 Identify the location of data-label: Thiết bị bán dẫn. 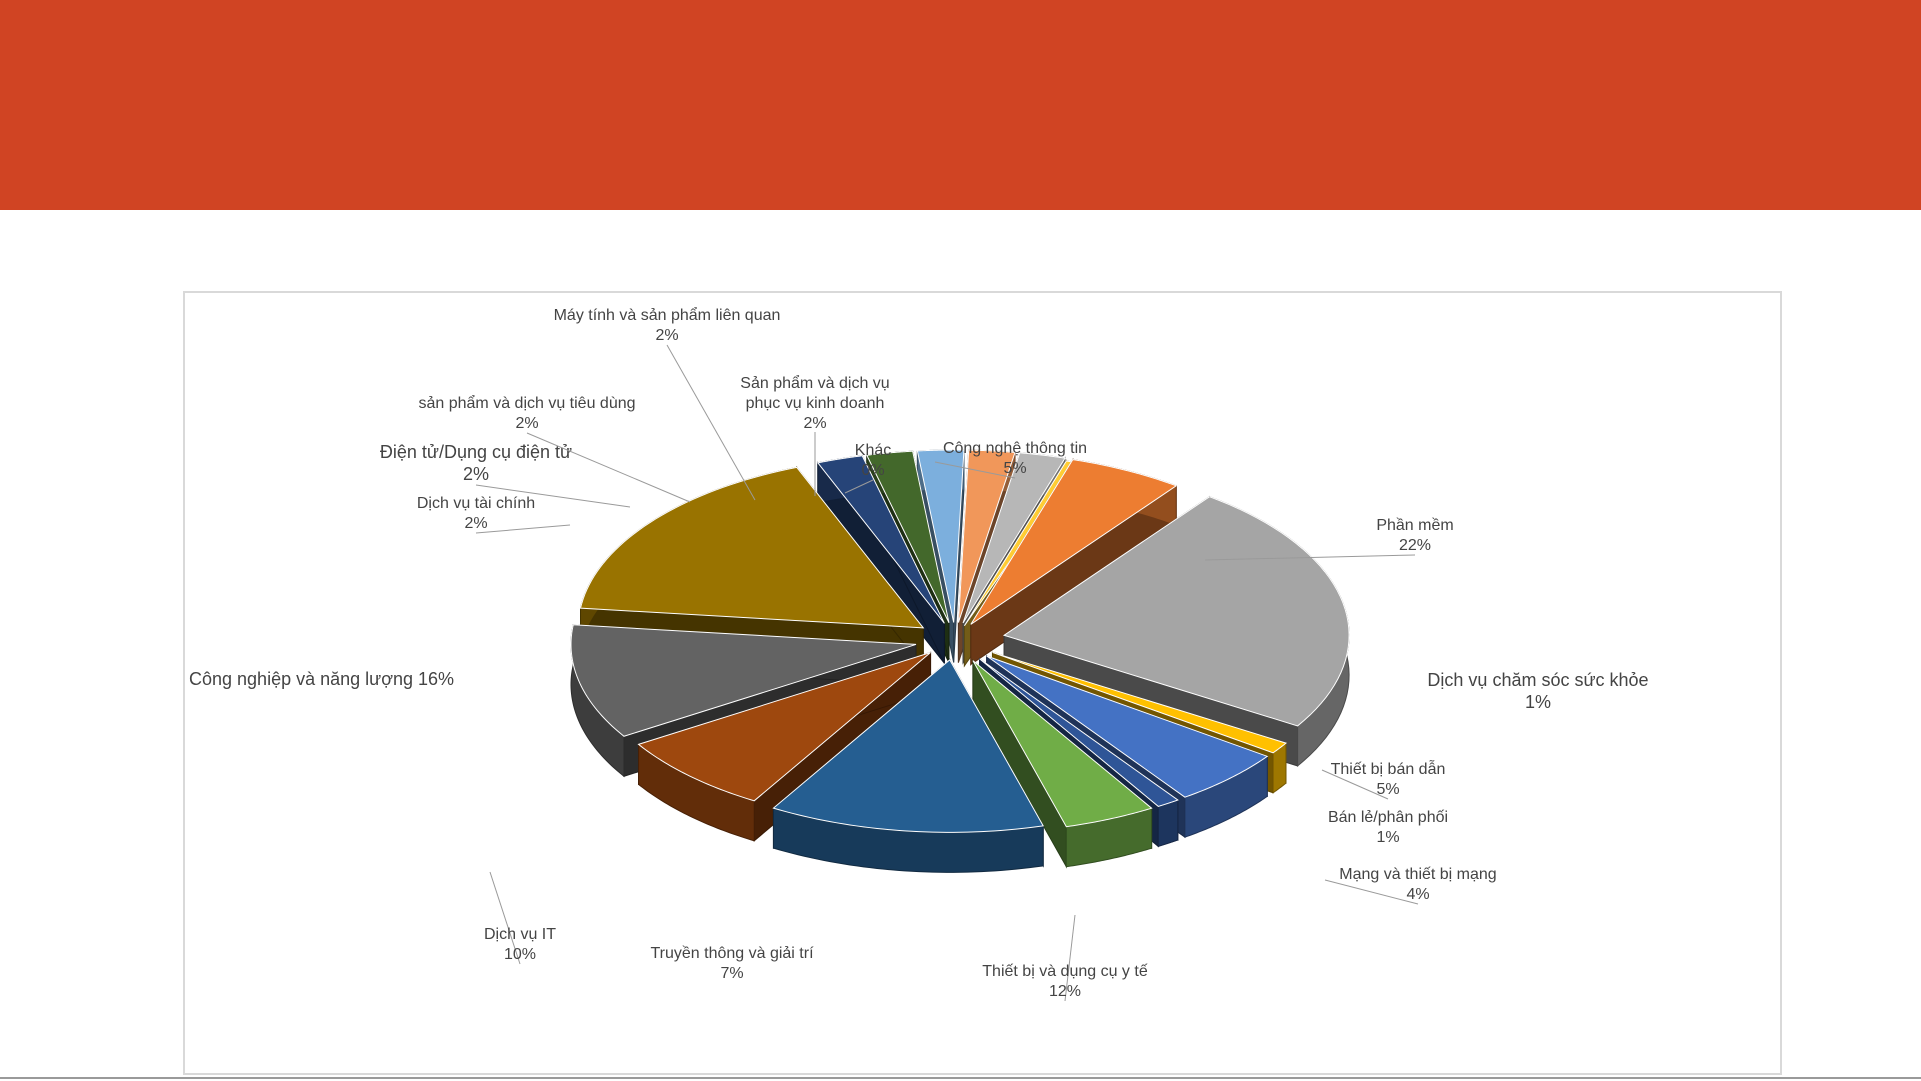
(1388, 768).